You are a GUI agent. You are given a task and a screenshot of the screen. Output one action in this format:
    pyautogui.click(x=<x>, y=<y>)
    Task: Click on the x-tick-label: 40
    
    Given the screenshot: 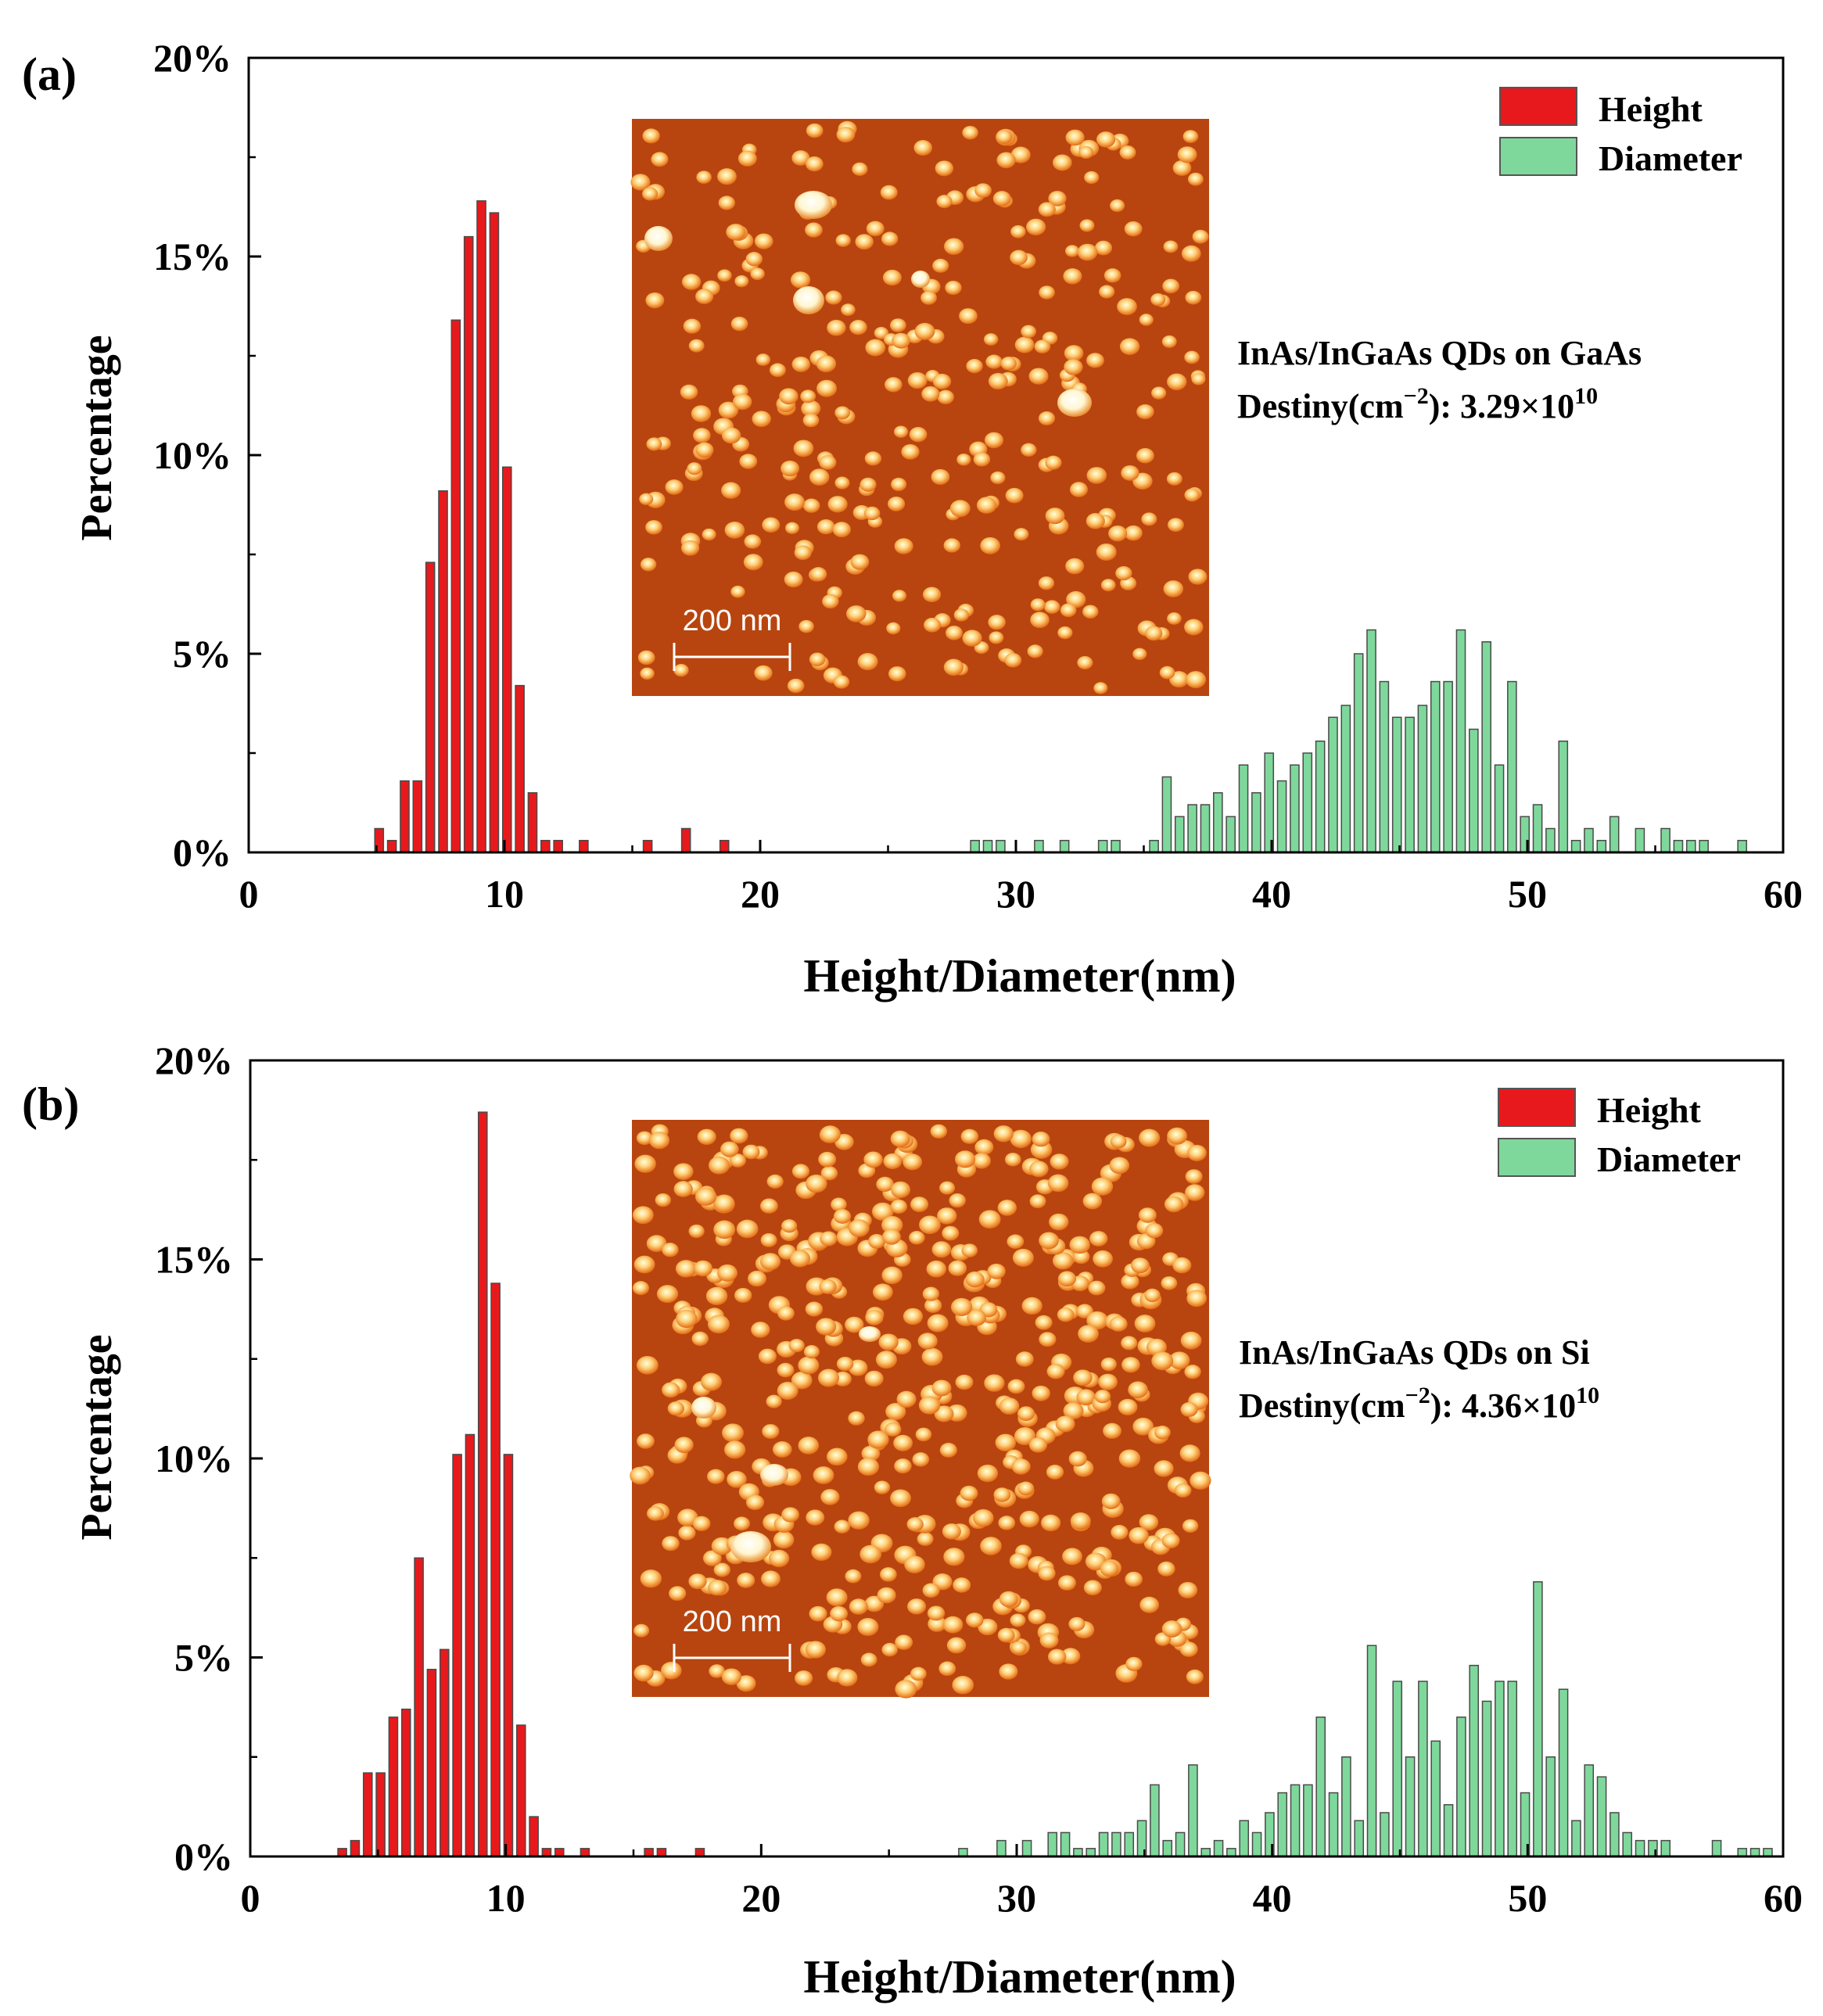 What is the action you would take?
    pyautogui.click(x=1272, y=1898)
    